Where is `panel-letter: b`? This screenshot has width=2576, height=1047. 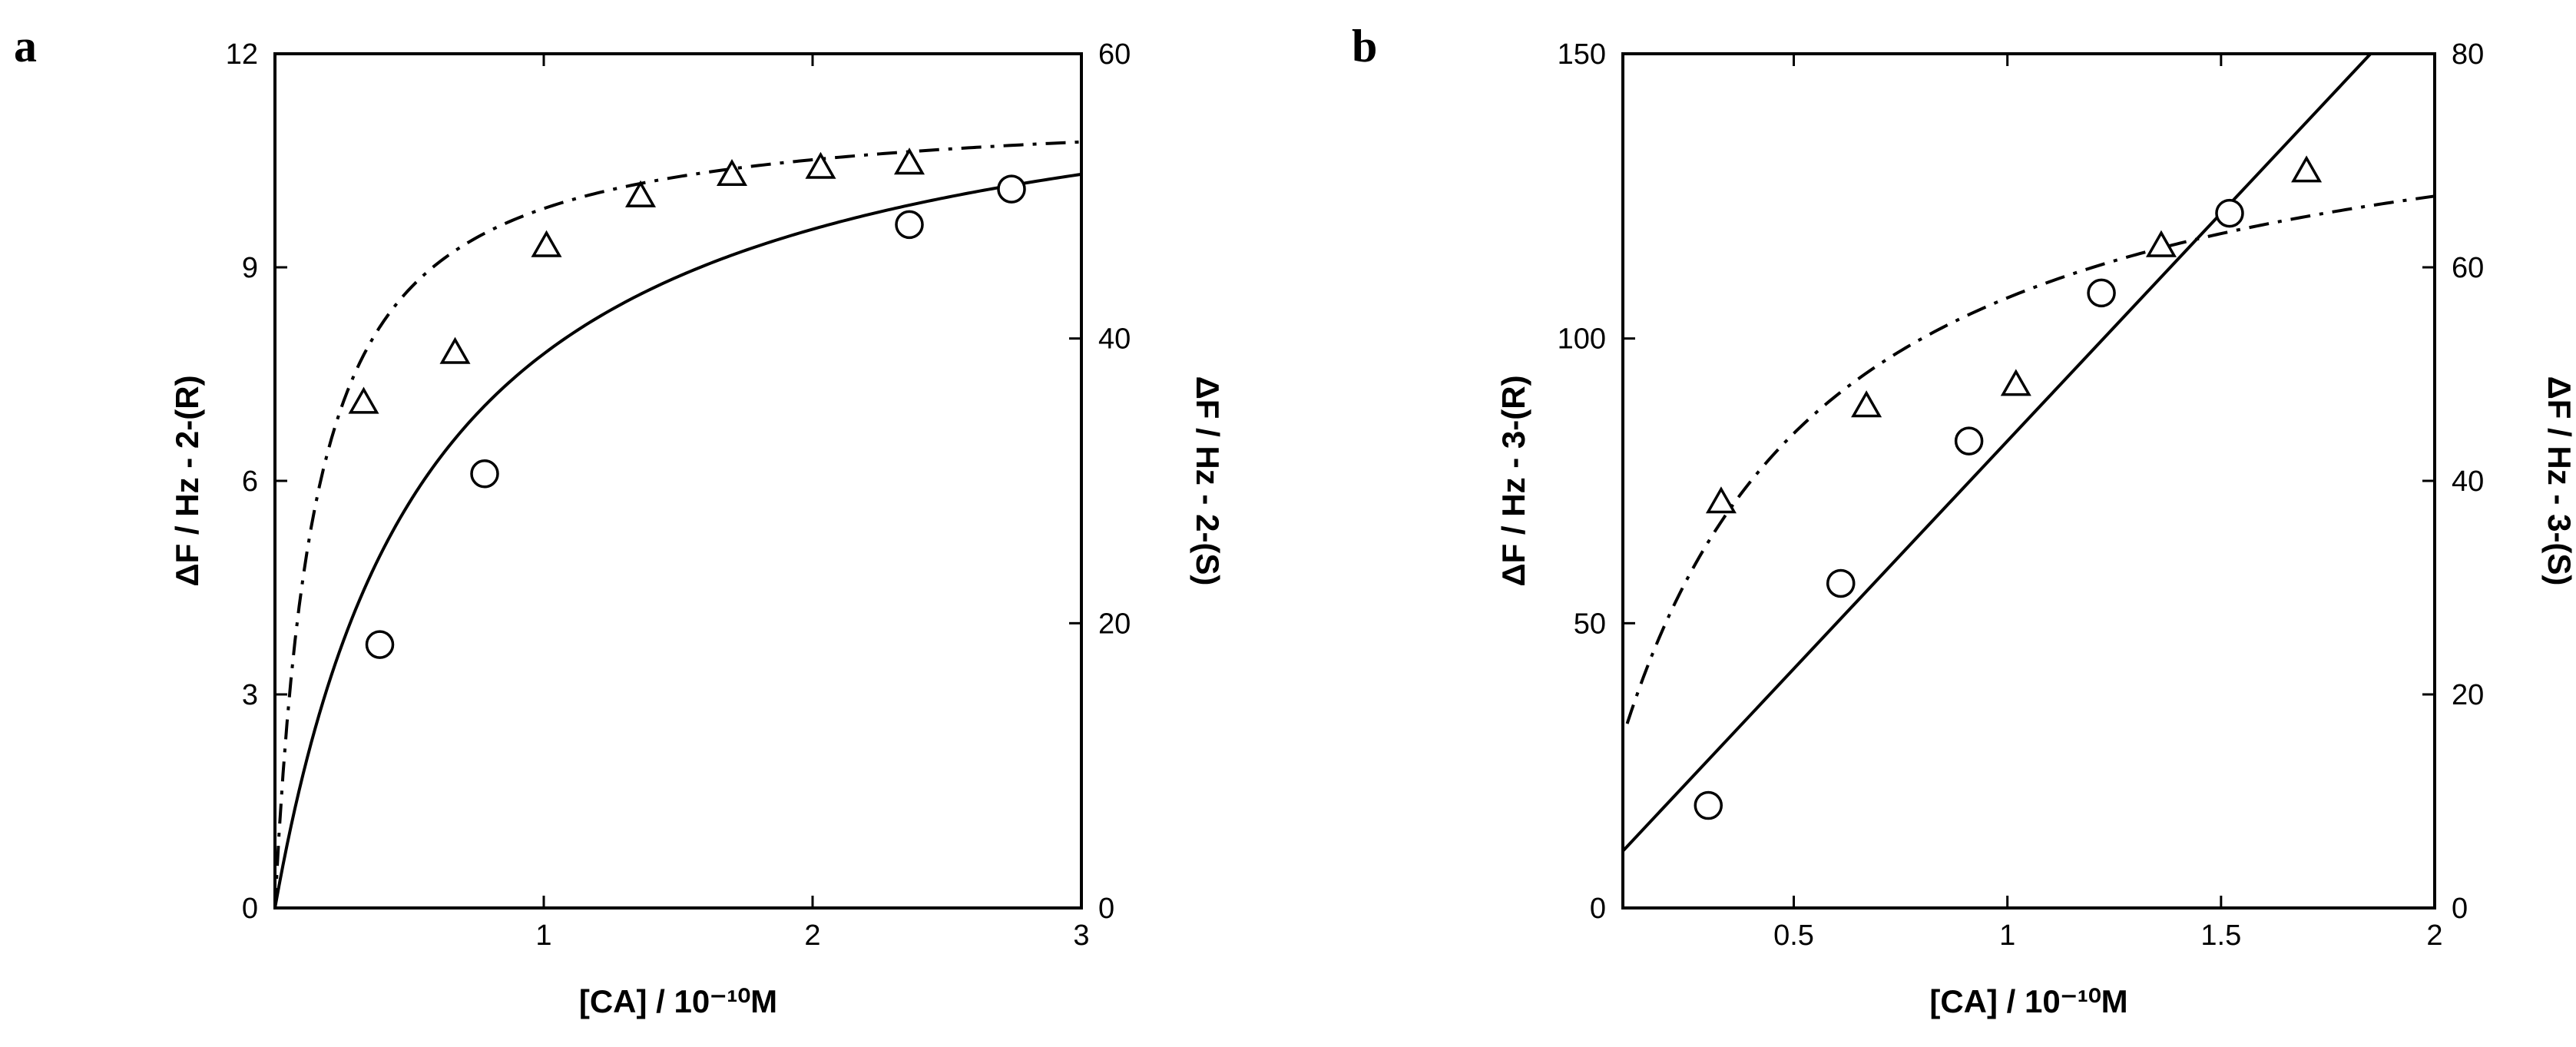
panel-letter: b is located at coordinates (1364, 46).